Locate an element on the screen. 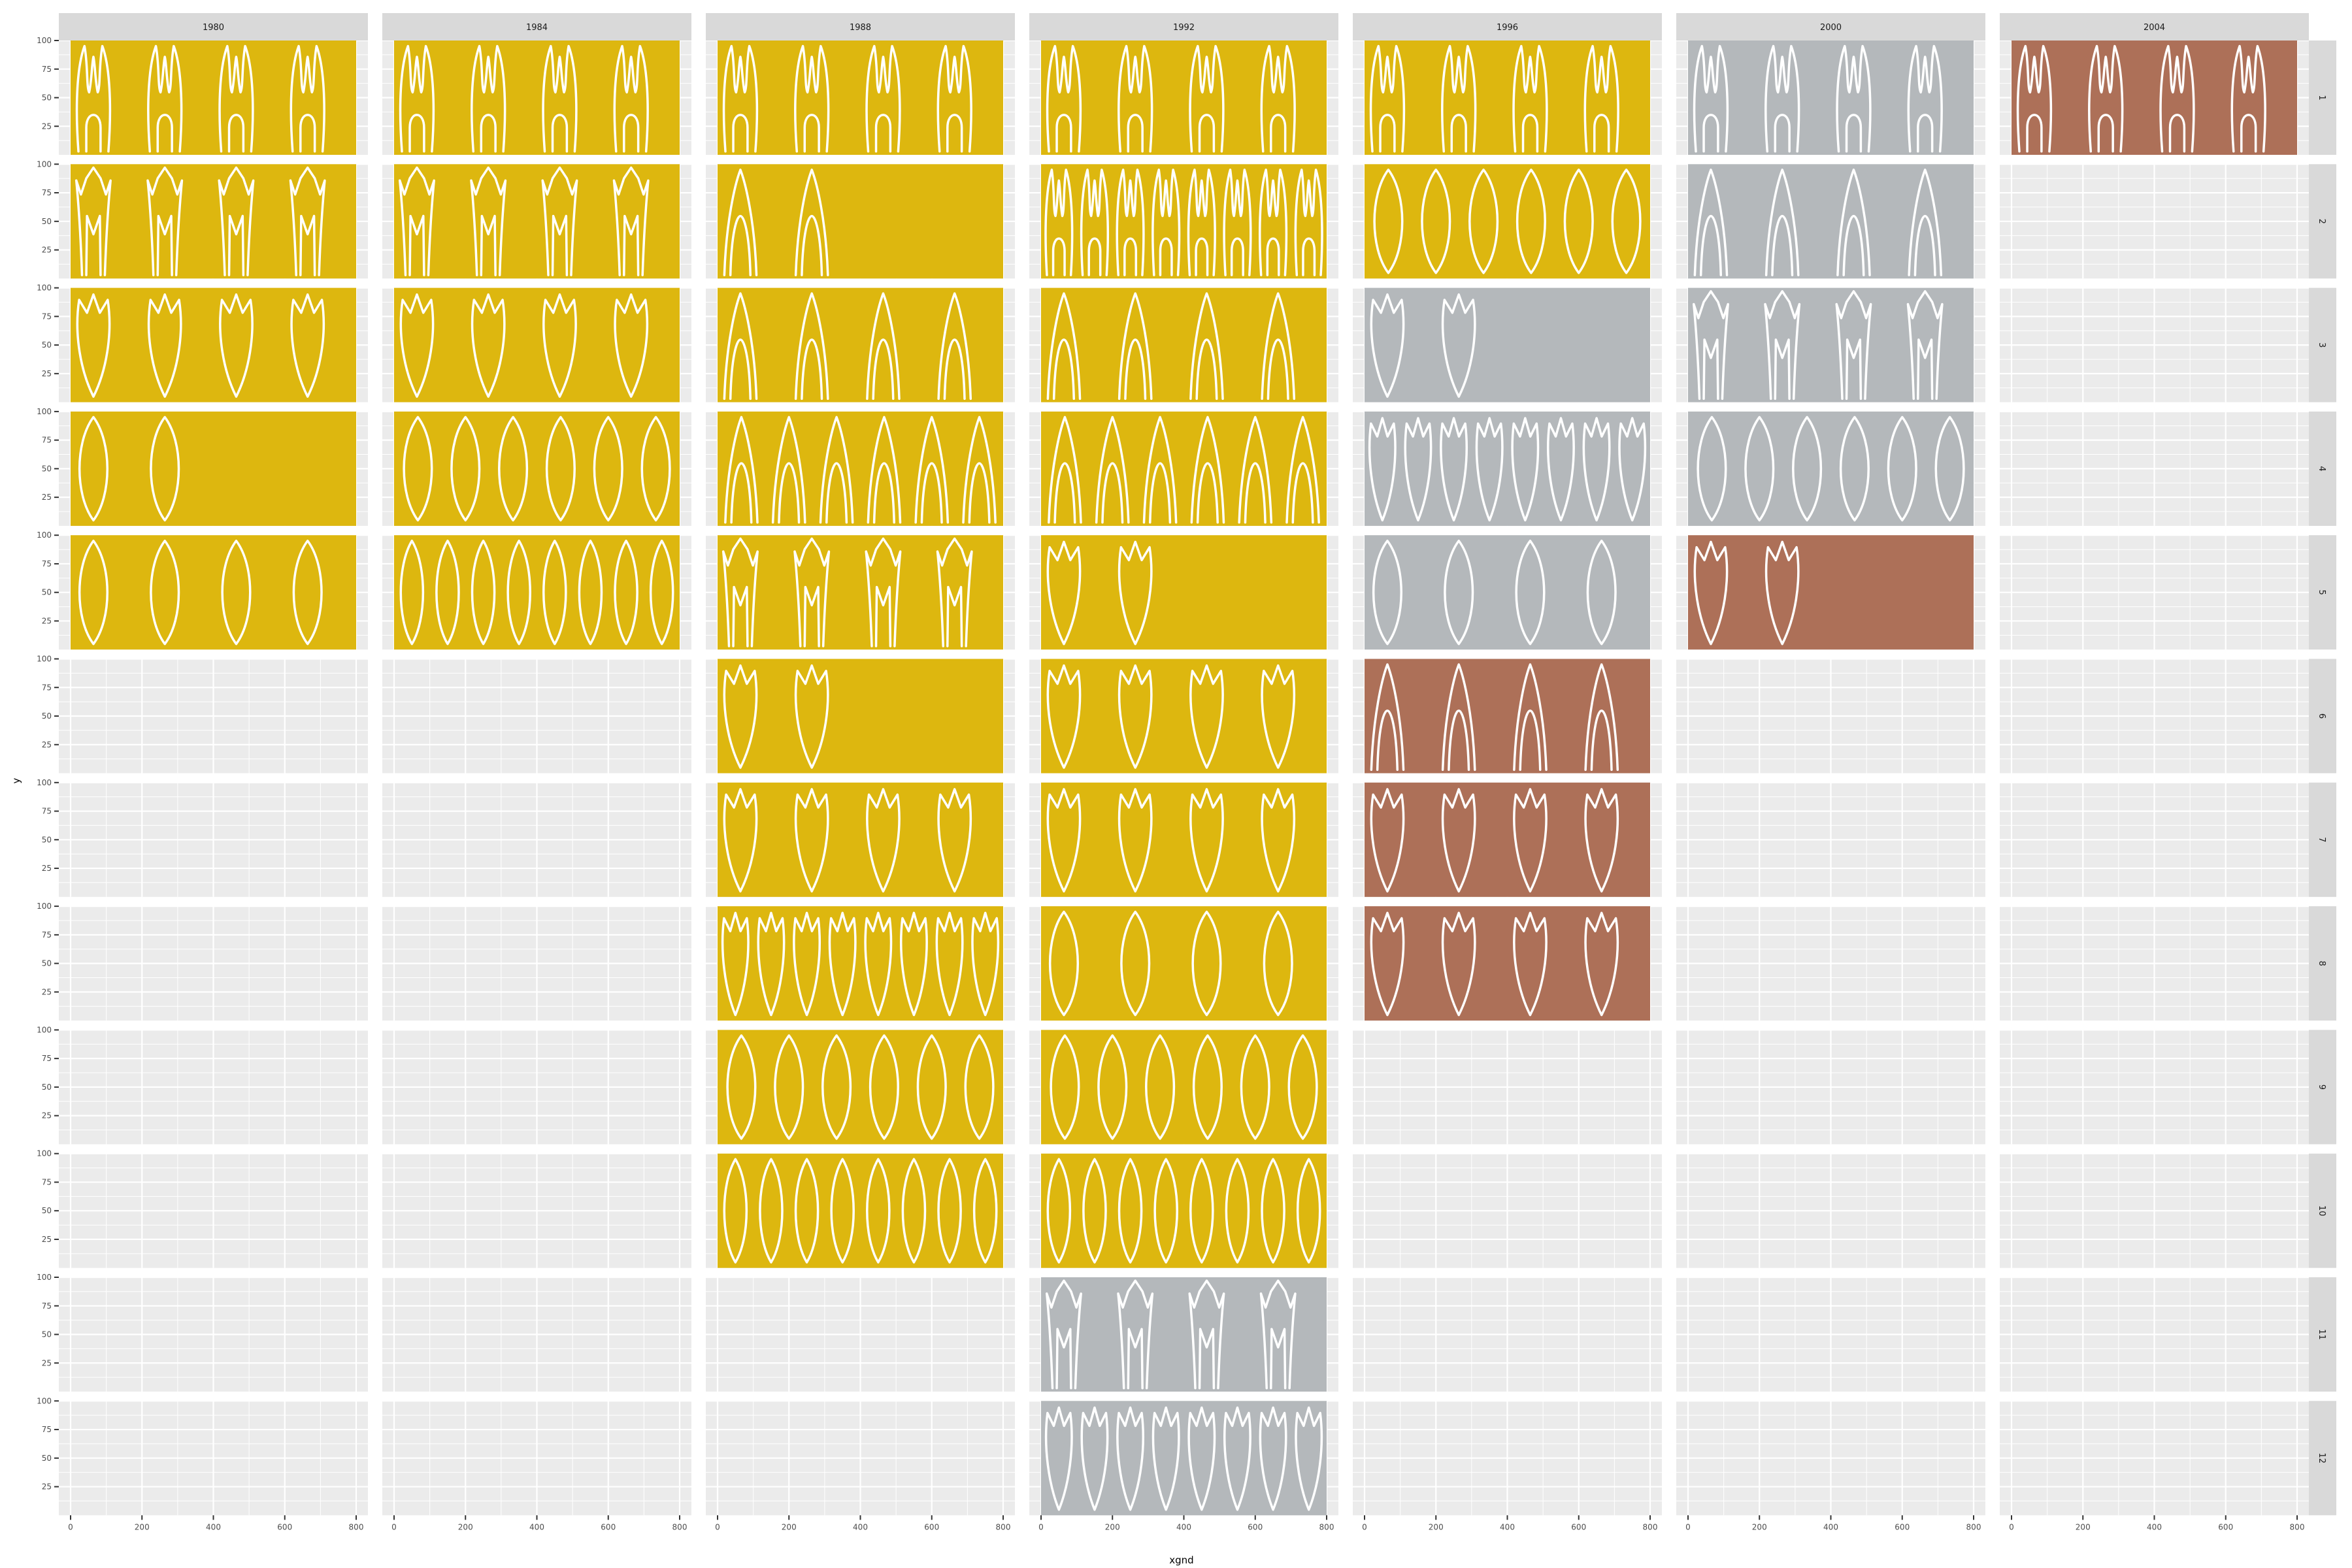  row-strip-label: 2 is located at coordinates (2322, 221).